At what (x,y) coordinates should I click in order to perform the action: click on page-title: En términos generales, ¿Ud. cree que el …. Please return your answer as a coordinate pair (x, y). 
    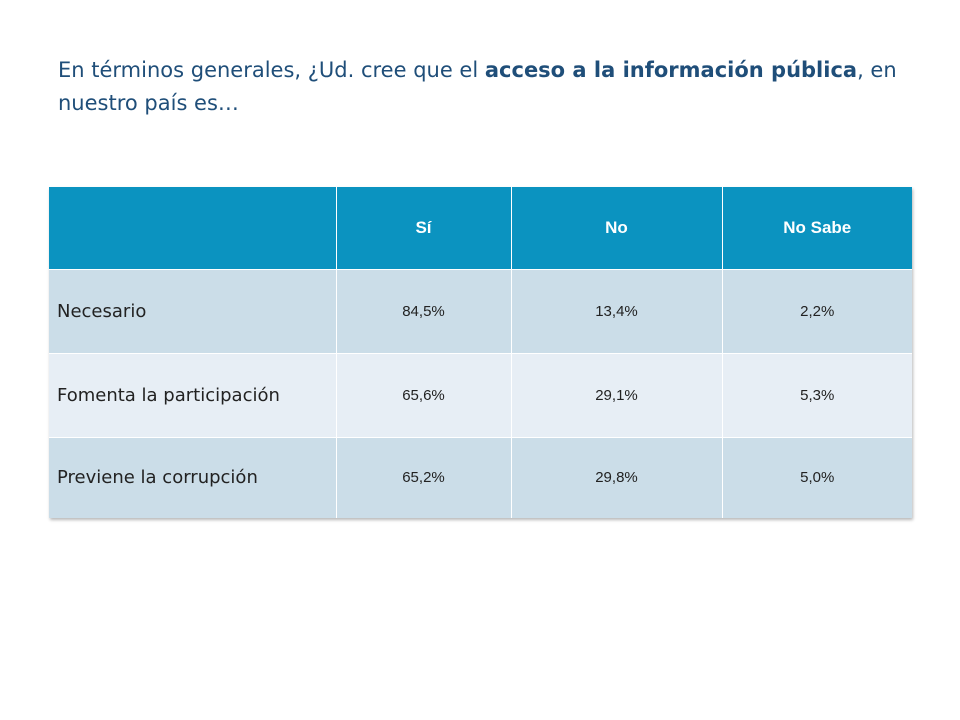
    Looking at the image, I should click on (488, 87).